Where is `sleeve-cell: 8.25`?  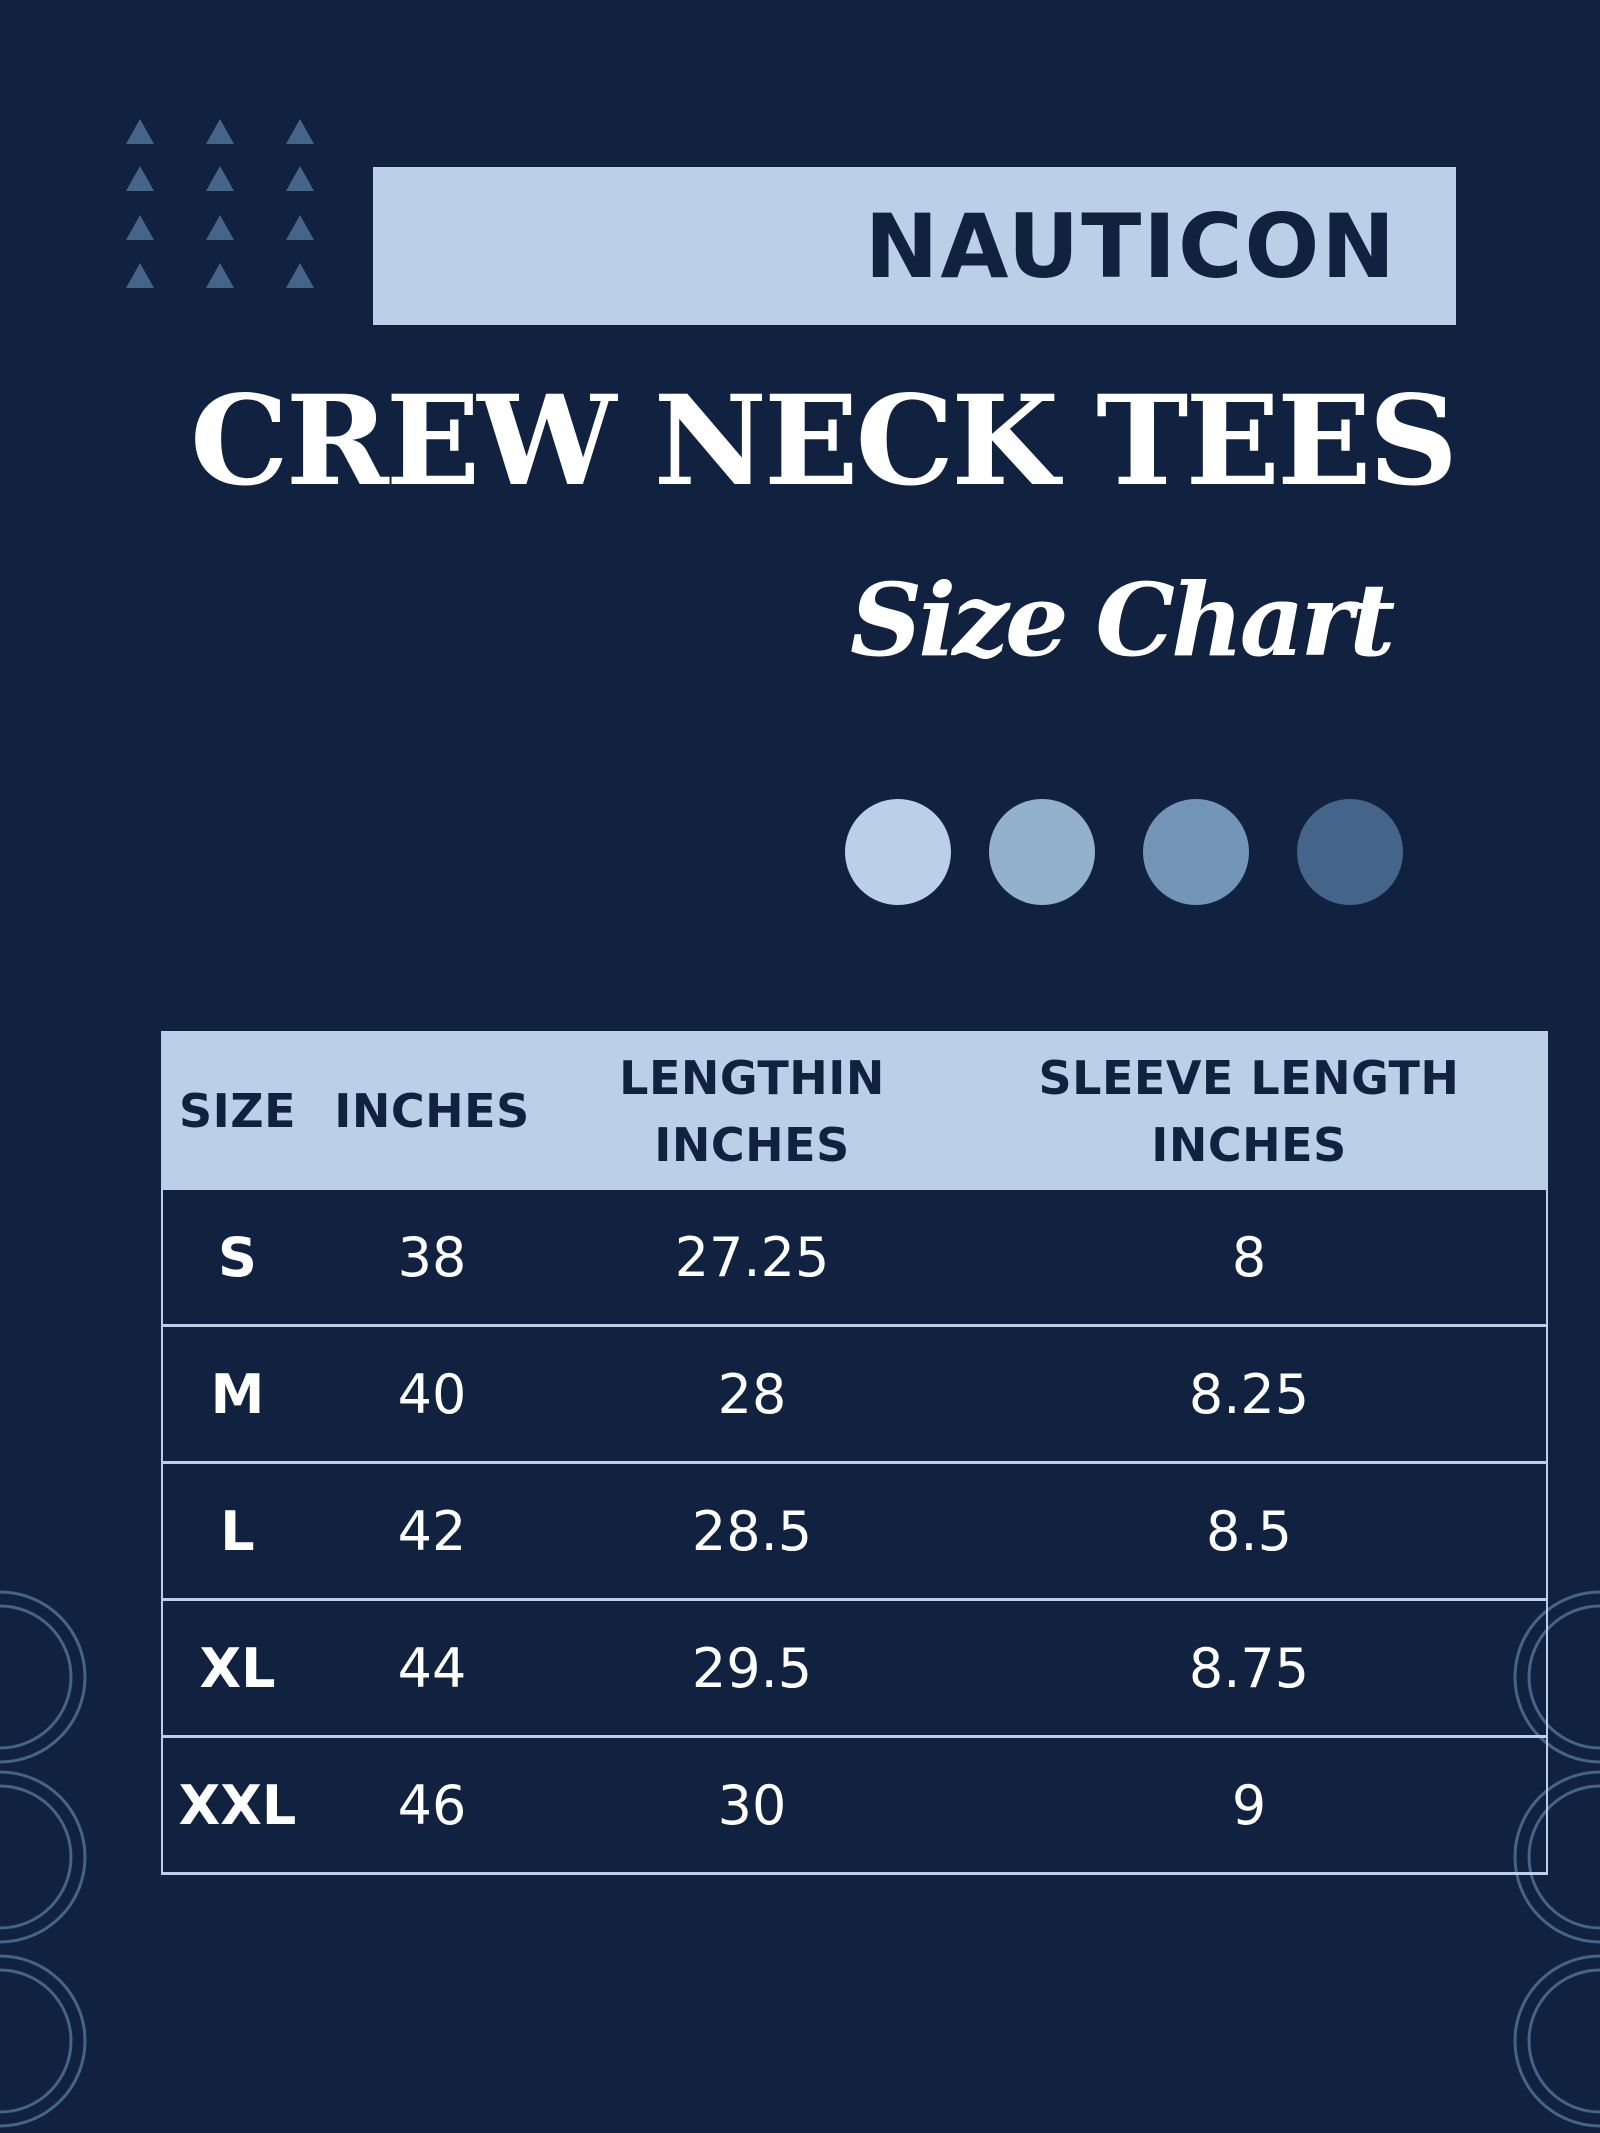
sleeve-cell: 8.25 is located at coordinates (1249, 1394).